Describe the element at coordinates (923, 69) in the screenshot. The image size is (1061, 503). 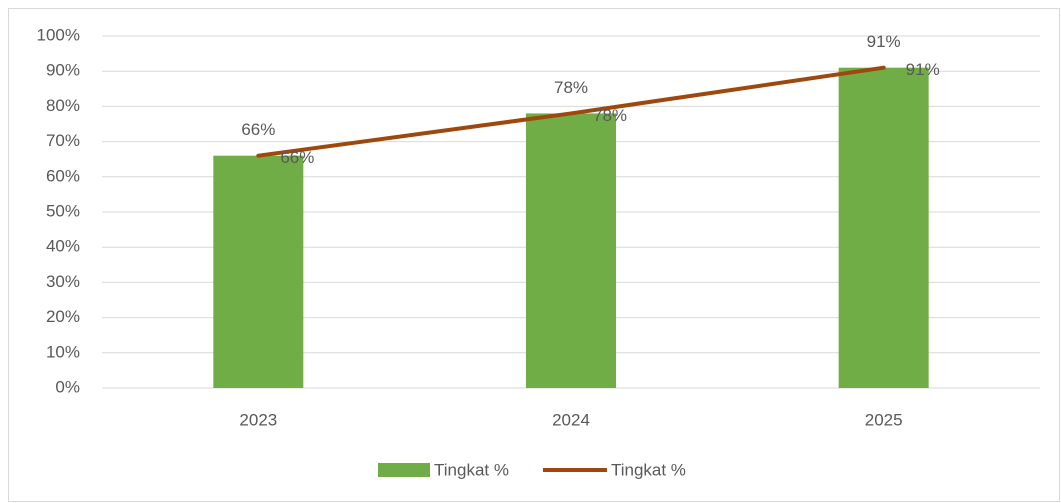
I see `line-value-label: 91%` at that location.